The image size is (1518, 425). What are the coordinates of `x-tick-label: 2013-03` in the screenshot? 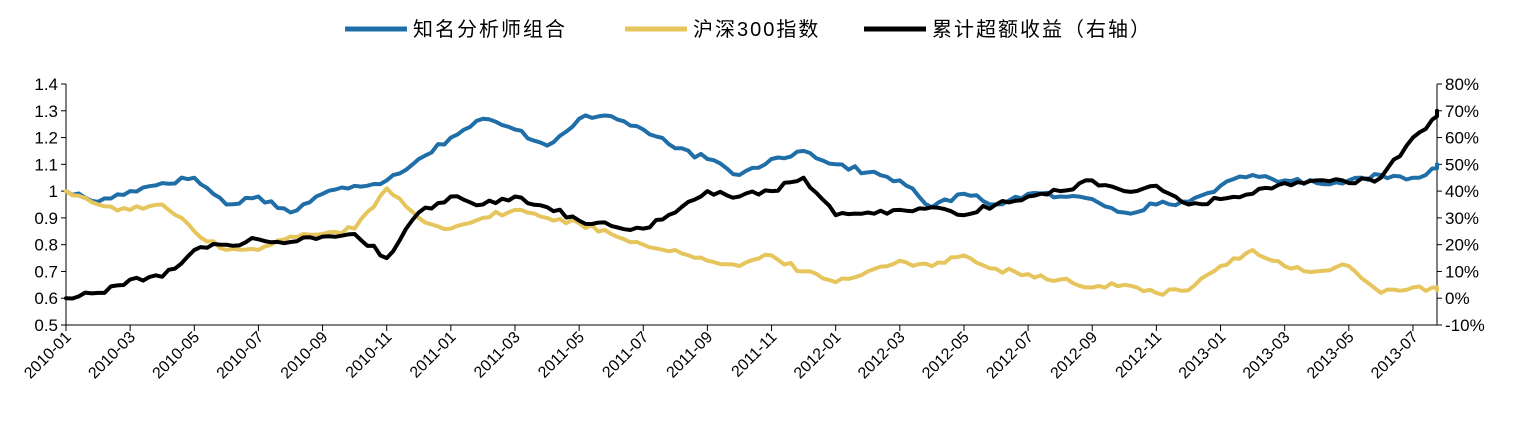 It's located at (1267, 356).